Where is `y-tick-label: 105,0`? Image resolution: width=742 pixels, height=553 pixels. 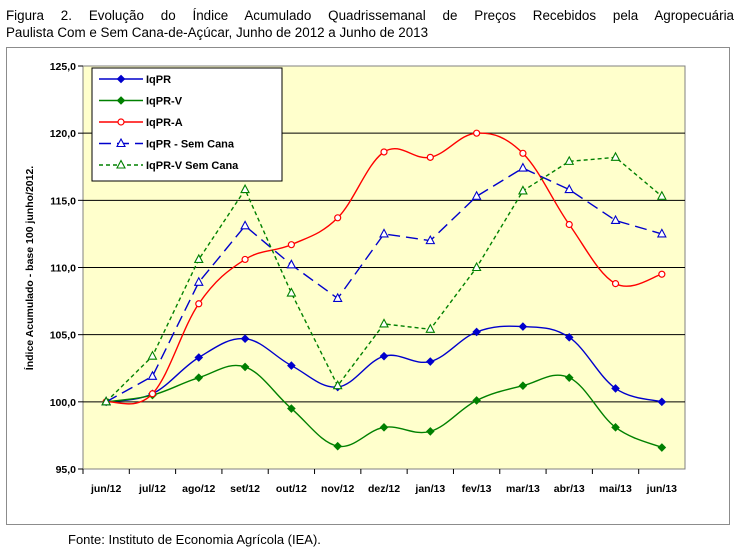 y-tick-label: 105,0 is located at coordinates (63, 336).